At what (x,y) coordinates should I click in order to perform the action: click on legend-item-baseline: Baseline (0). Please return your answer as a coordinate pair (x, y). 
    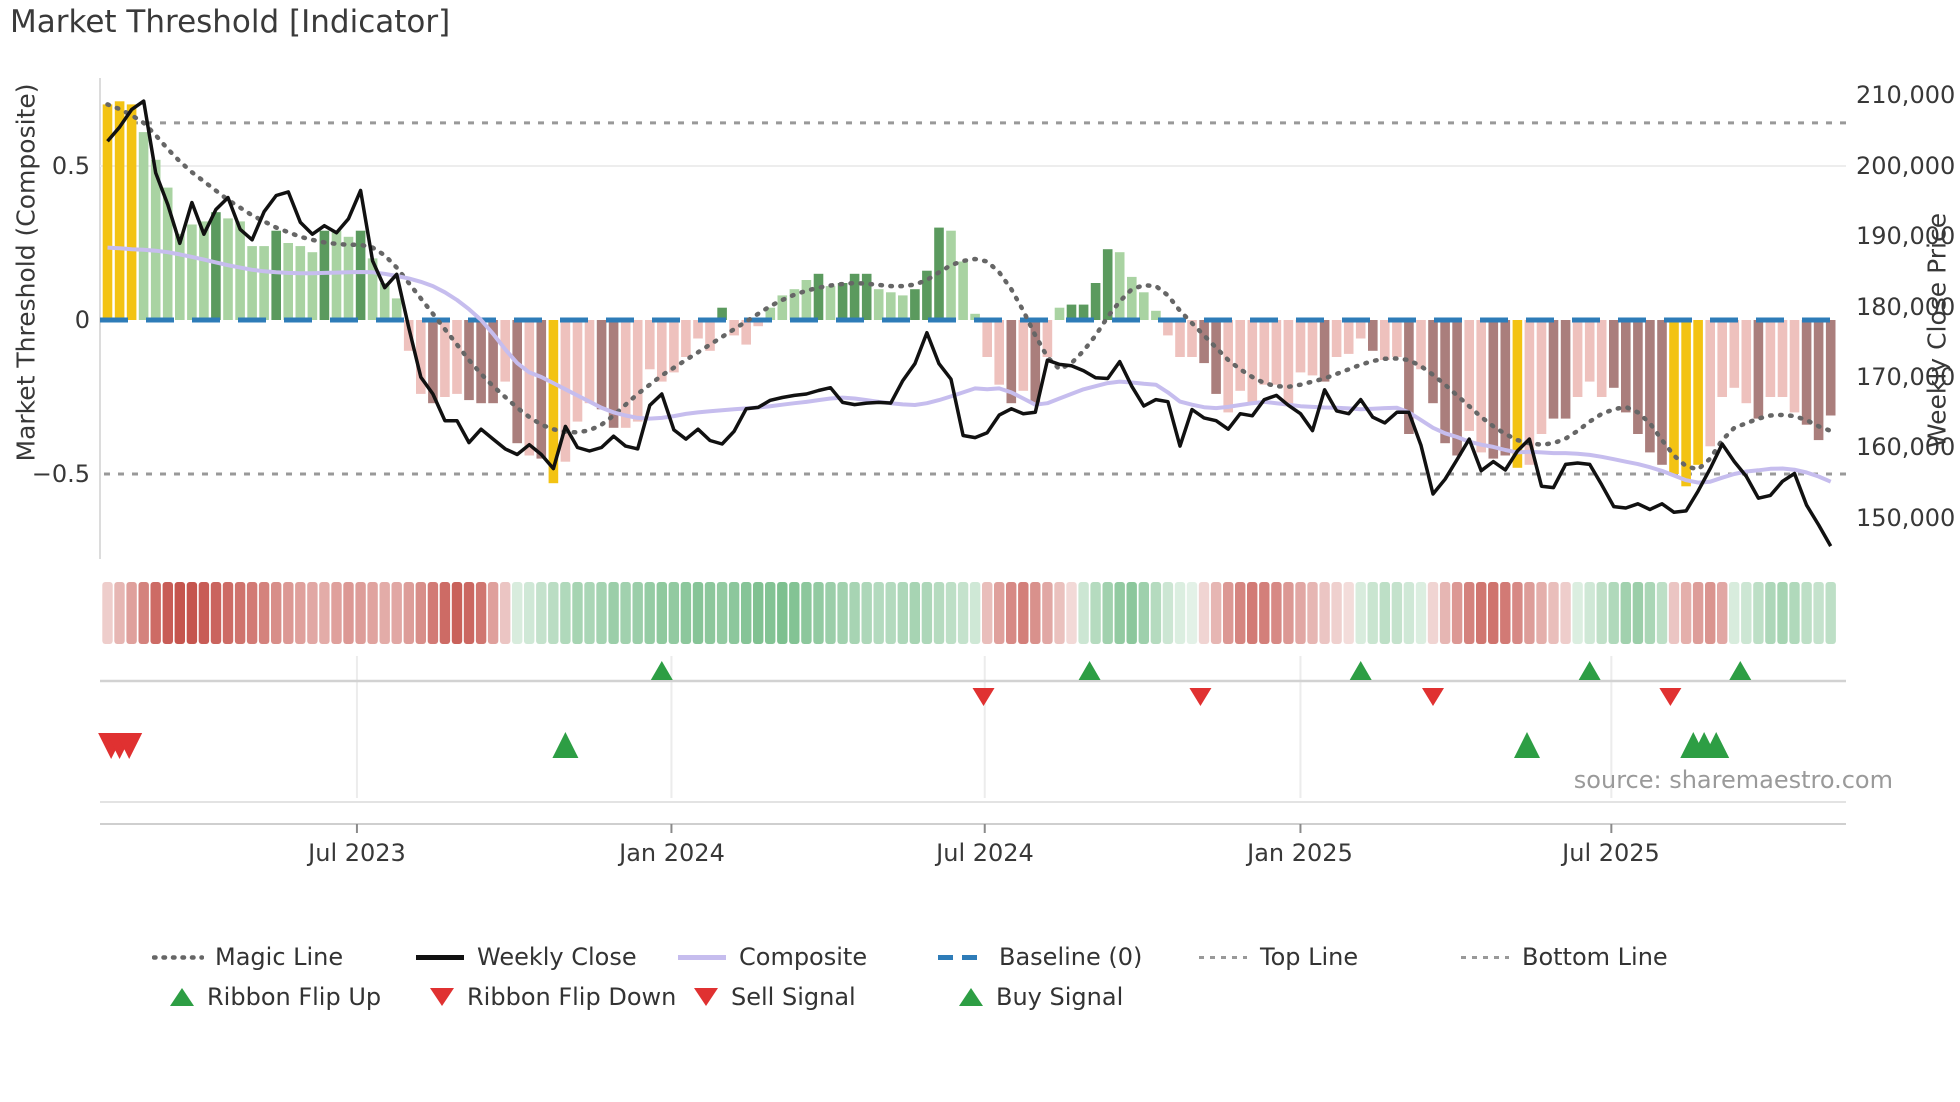
    Looking at the image, I should click on (1039, 957).